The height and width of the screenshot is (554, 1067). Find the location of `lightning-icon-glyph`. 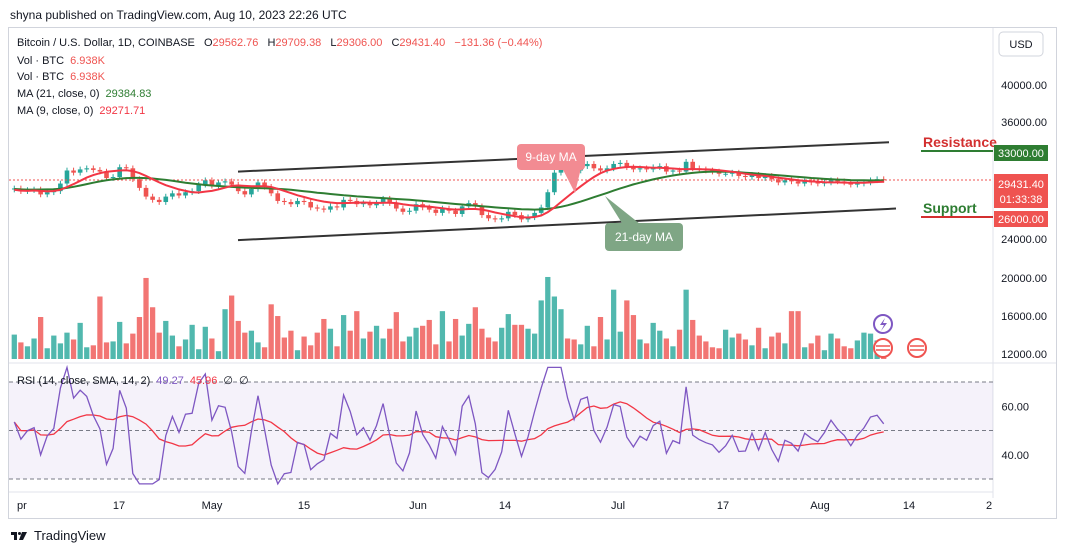

lightning-icon-glyph is located at coordinates (883, 324).